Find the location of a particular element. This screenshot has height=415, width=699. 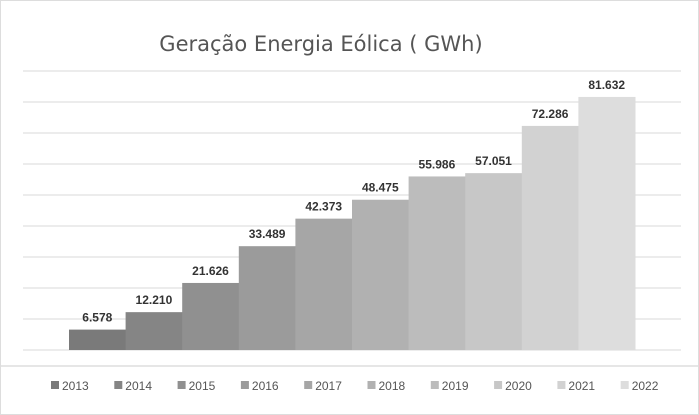

legend-swatch-2018 is located at coordinates (371, 385).